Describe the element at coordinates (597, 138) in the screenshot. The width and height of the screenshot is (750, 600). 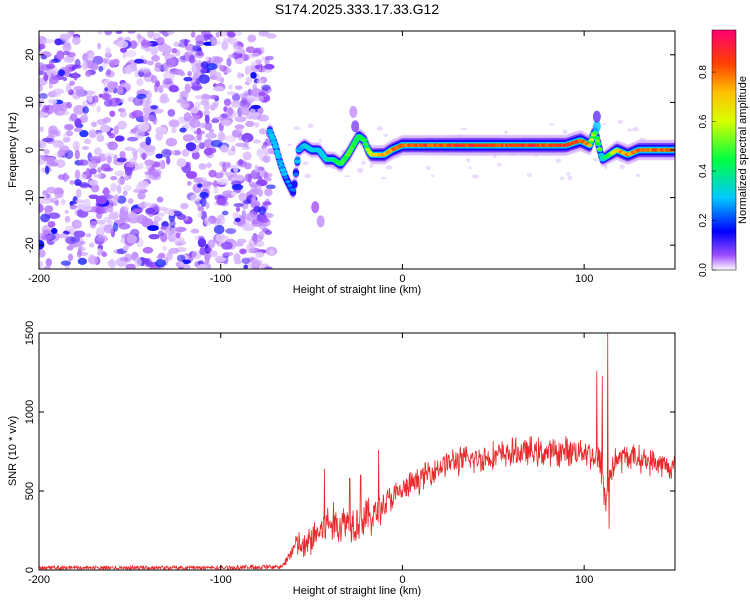
I see `ridge-cell` at that location.